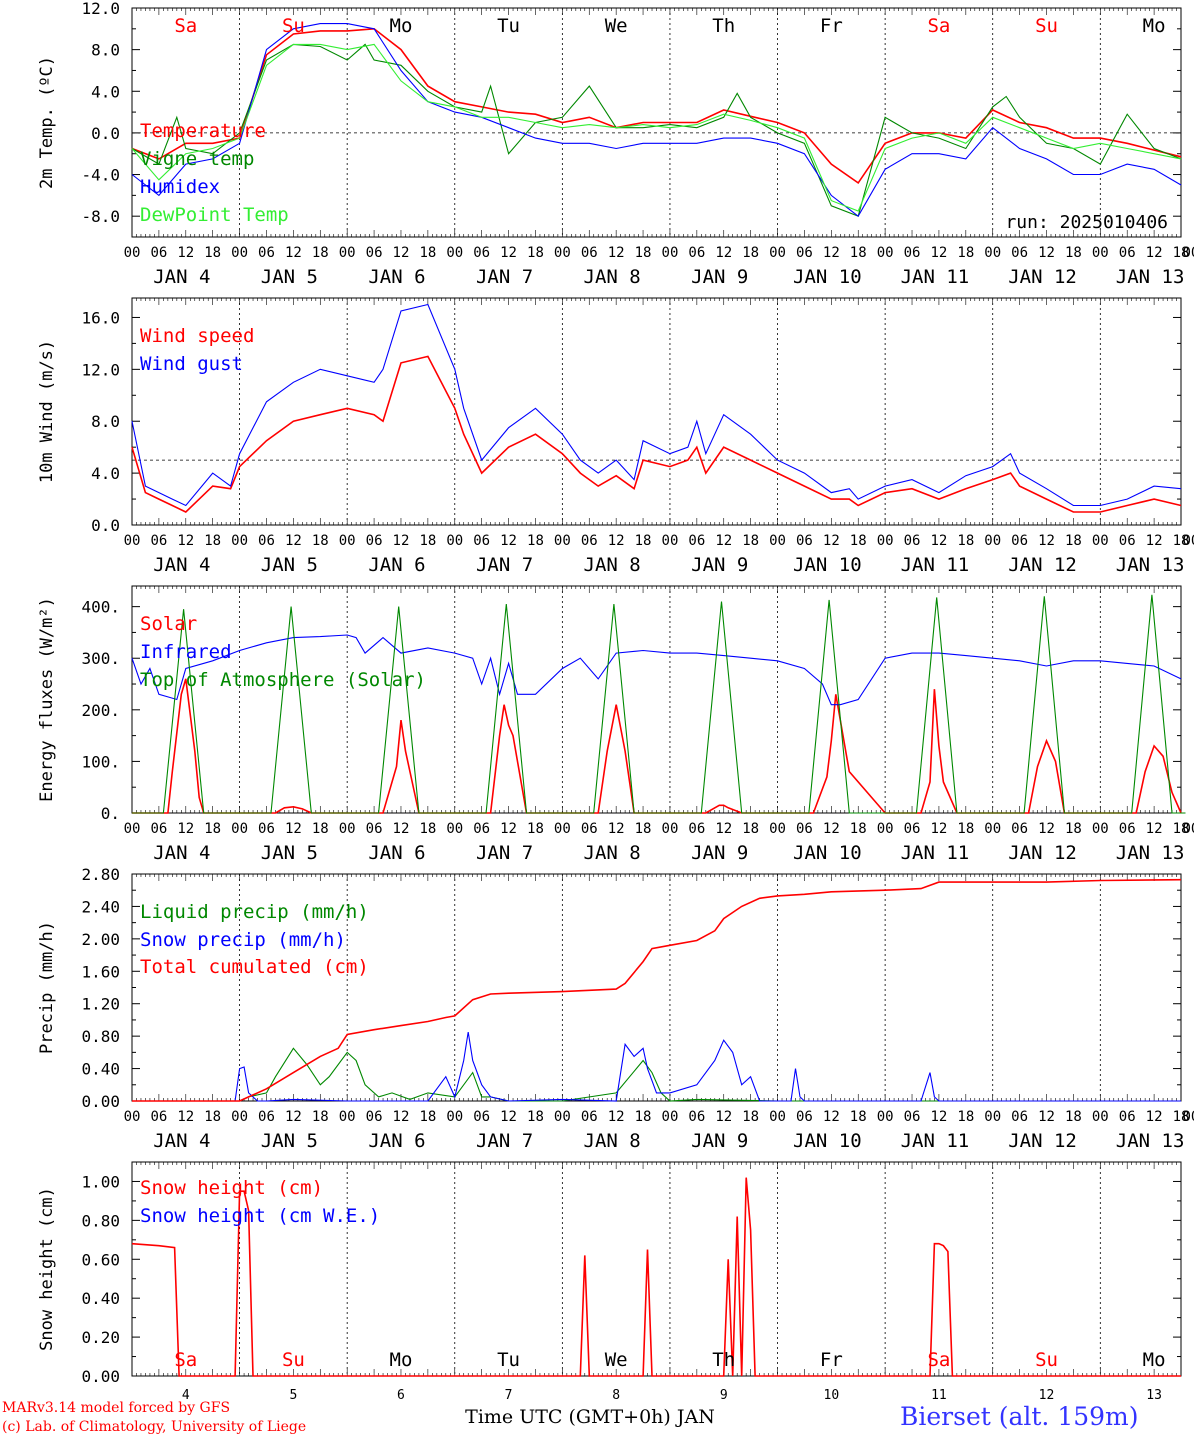 The height and width of the screenshot is (1440, 1194). What do you see at coordinates (938, 26) in the screenshot?
I see `weekday-label: Sa` at bounding box center [938, 26].